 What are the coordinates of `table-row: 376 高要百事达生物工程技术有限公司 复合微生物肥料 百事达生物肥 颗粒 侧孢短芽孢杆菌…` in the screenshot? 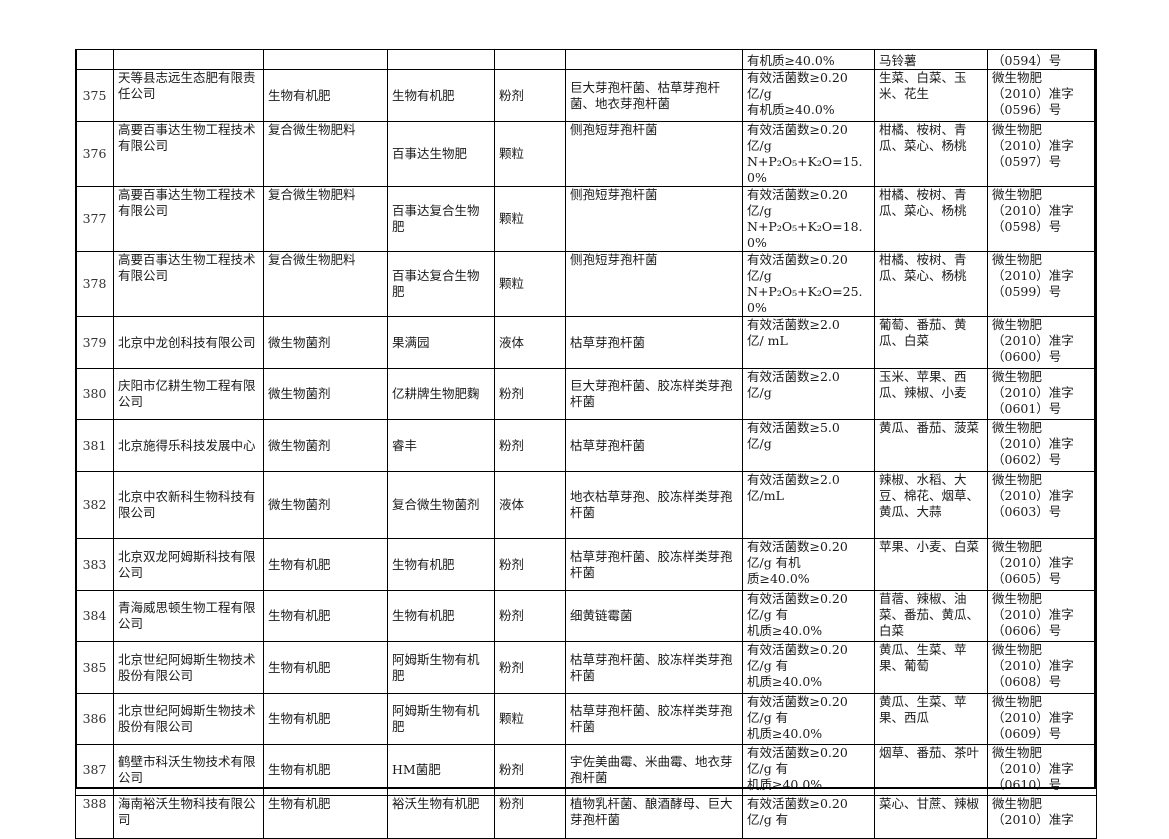 It's located at (586, 154).